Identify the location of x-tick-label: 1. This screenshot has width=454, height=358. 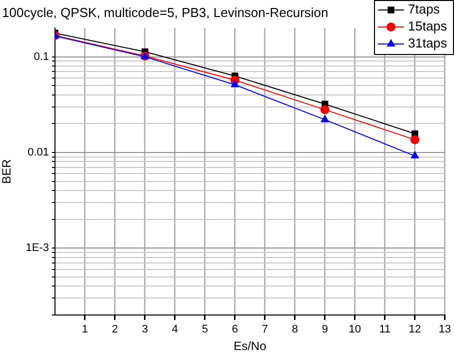
(85, 330).